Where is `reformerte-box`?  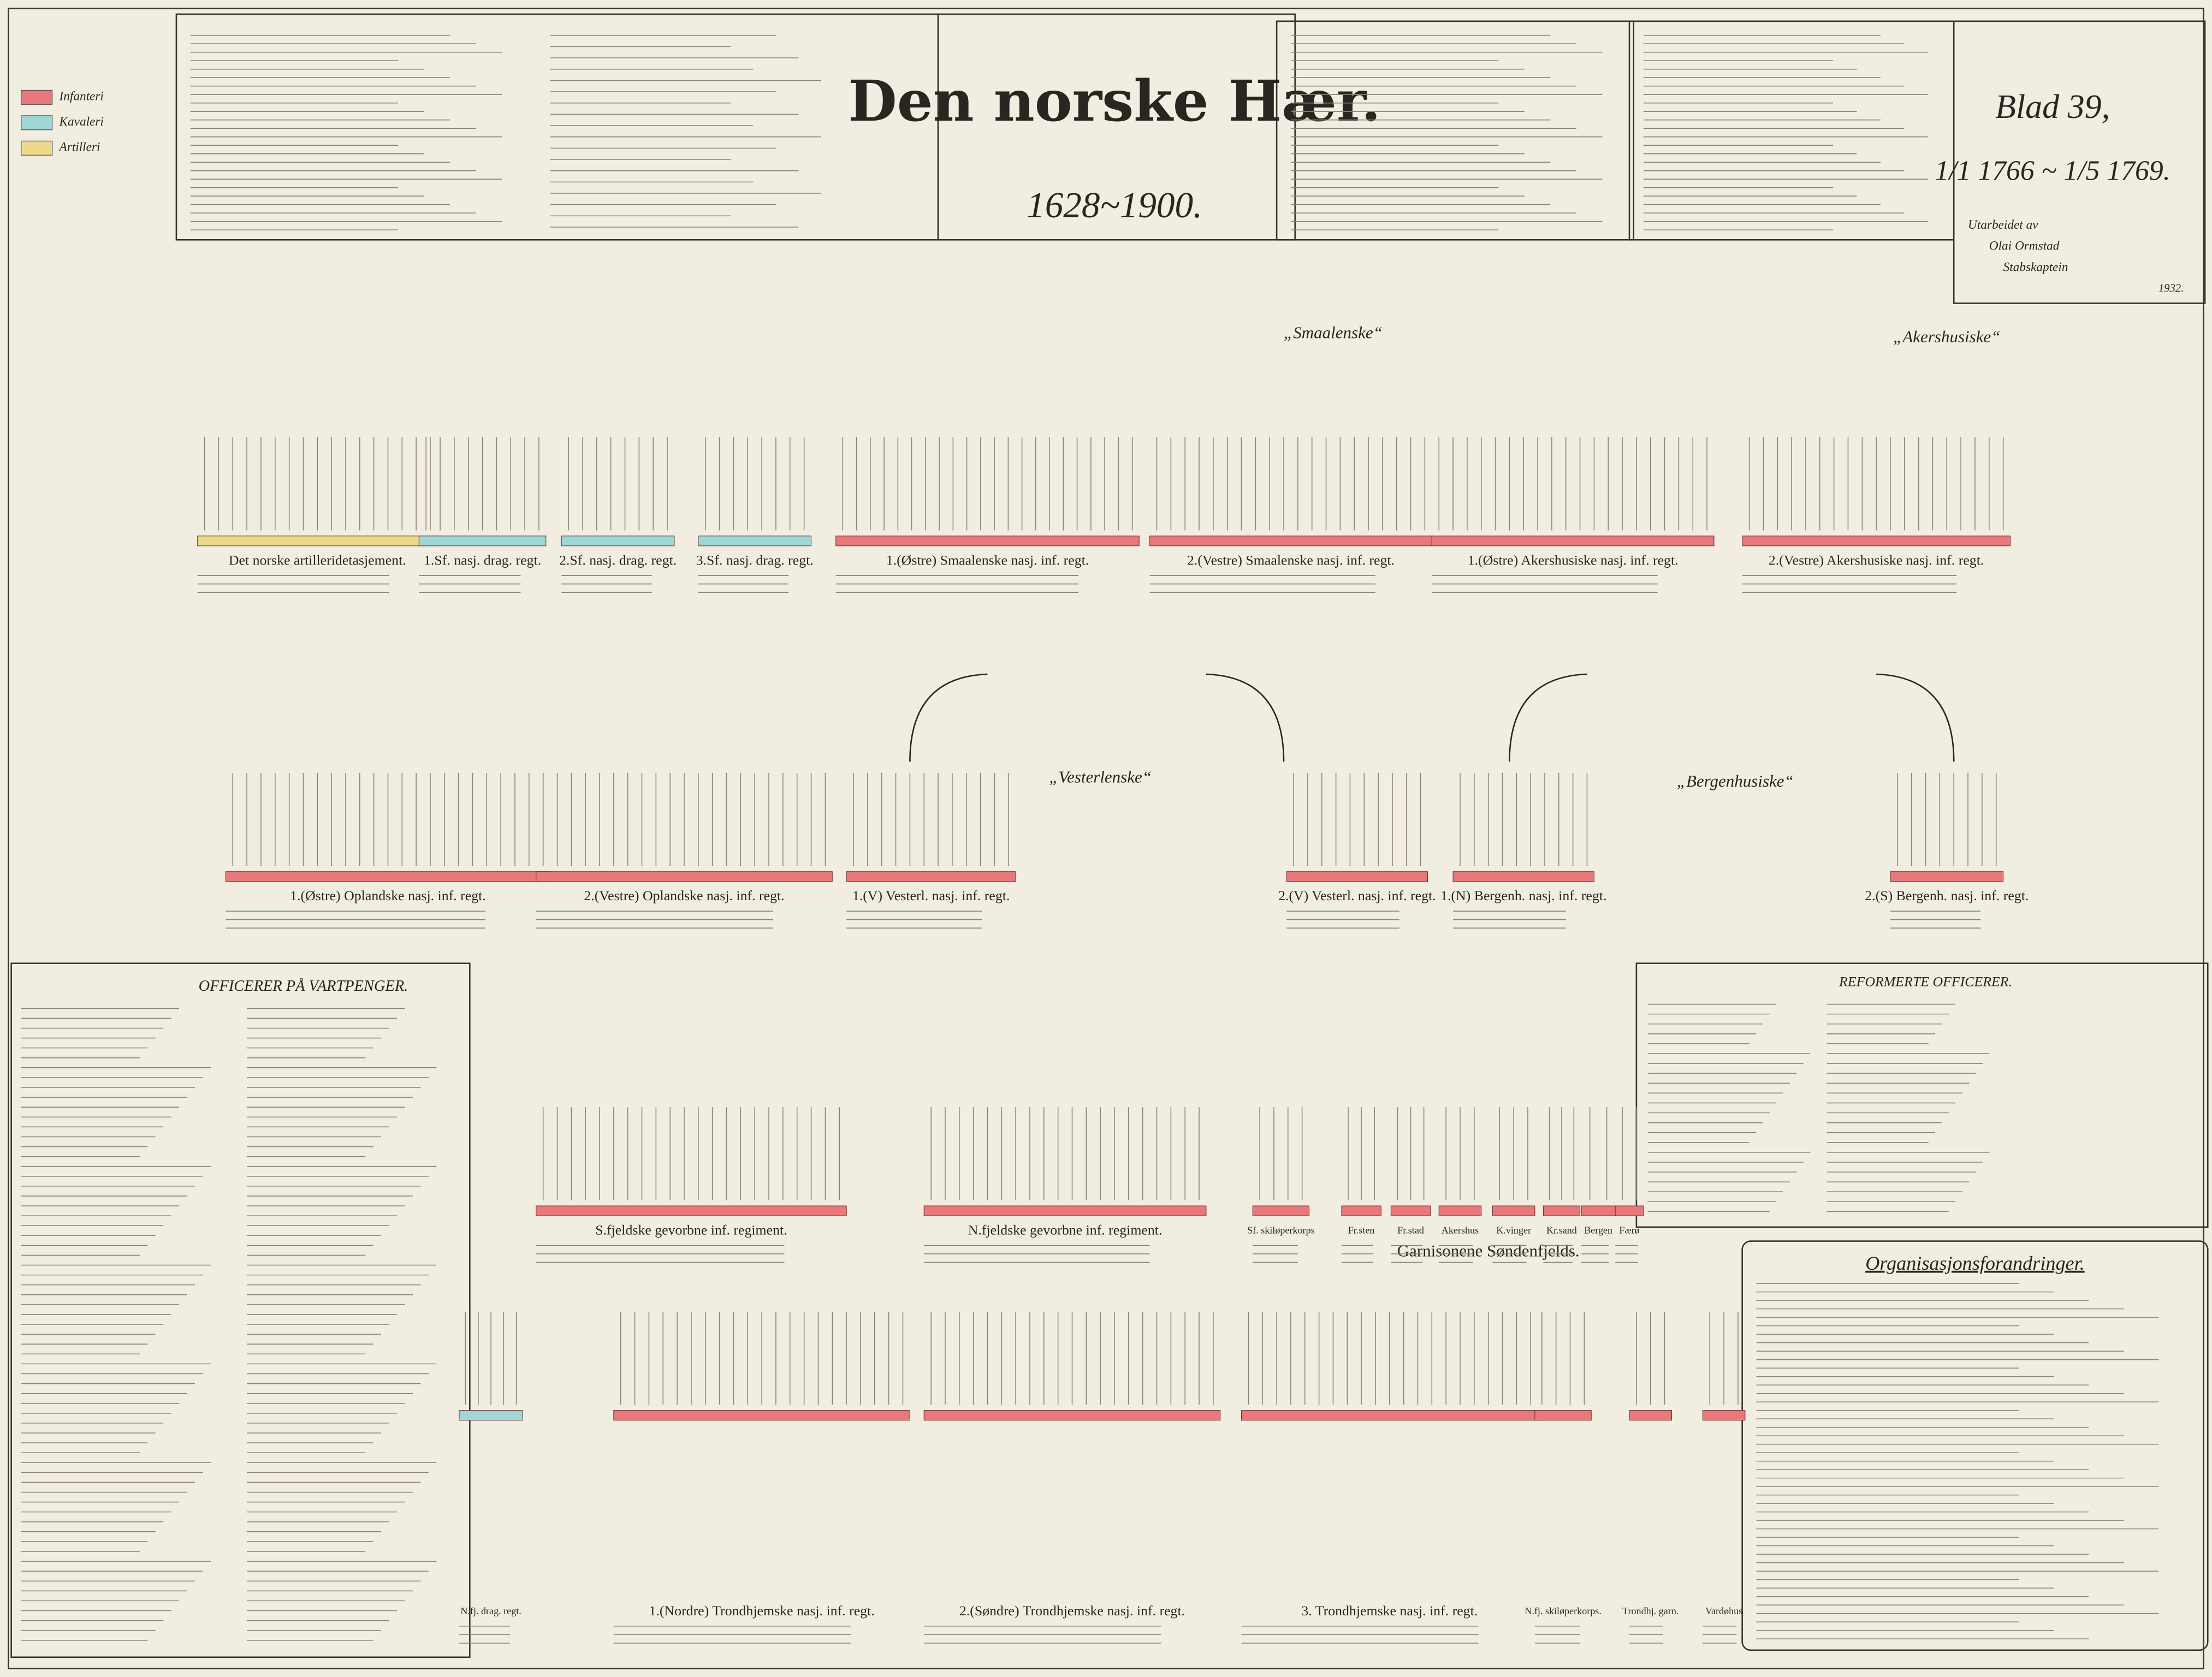
reformerte-box is located at coordinates (1922, 1095).